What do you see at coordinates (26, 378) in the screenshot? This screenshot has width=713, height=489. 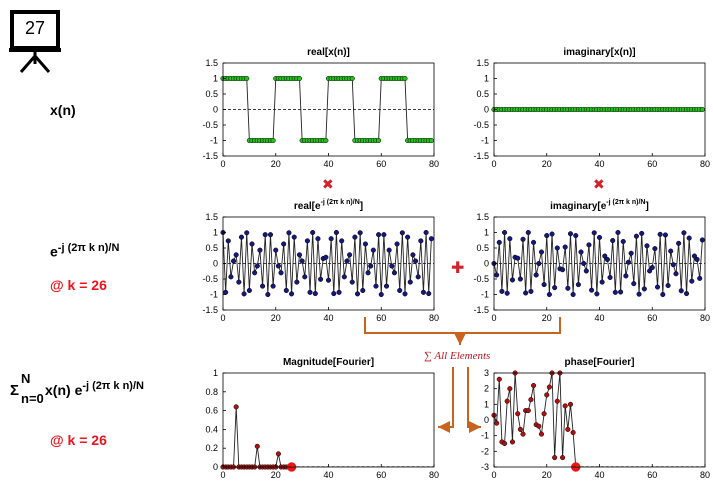 I see `sum-upper-limit: N` at bounding box center [26, 378].